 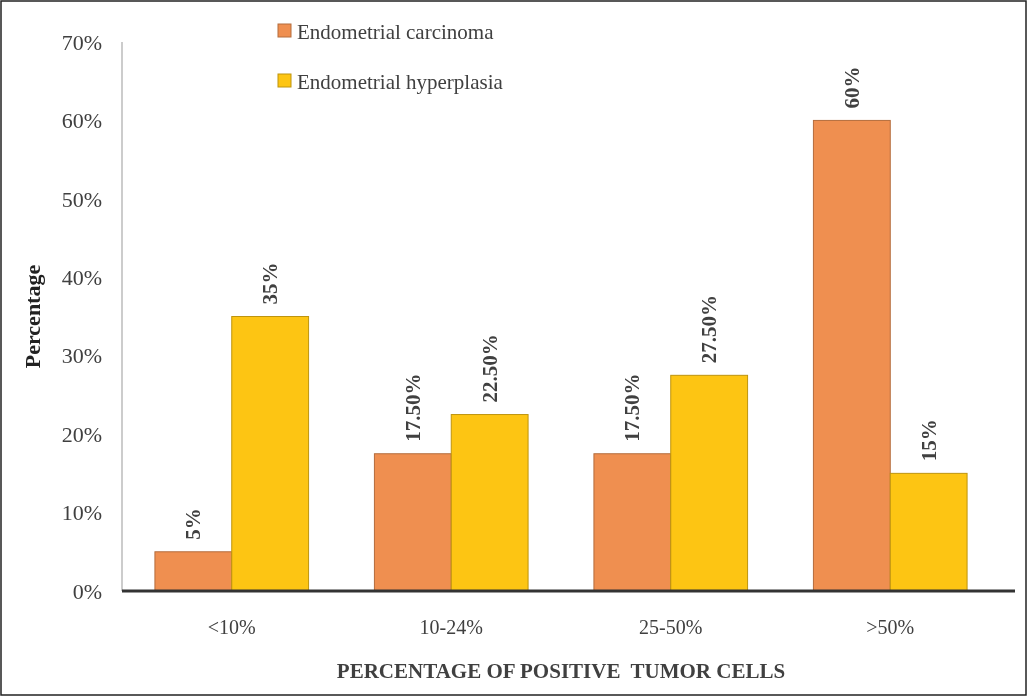 I want to click on legend-label: Endometrial carcinoma, so click(x=396, y=32).